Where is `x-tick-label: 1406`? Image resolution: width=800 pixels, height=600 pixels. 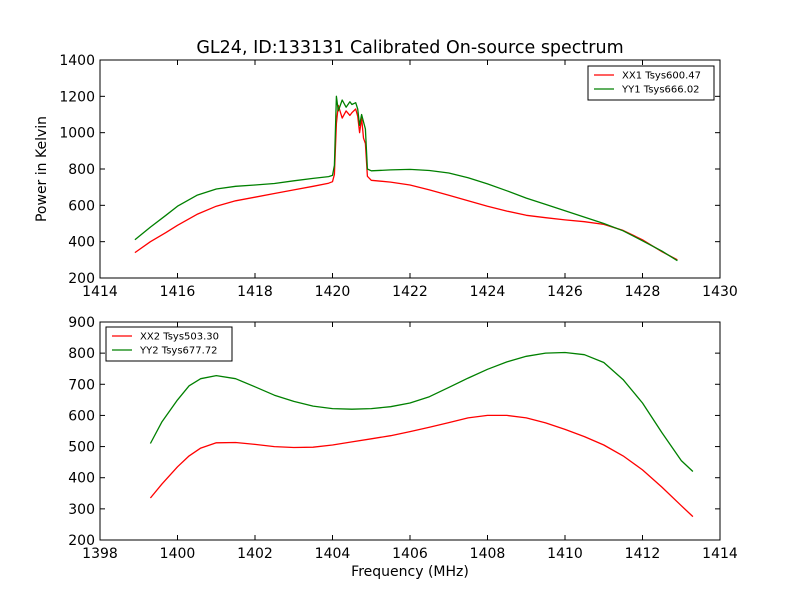 x-tick-label: 1406 is located at coordinates (410, 554).